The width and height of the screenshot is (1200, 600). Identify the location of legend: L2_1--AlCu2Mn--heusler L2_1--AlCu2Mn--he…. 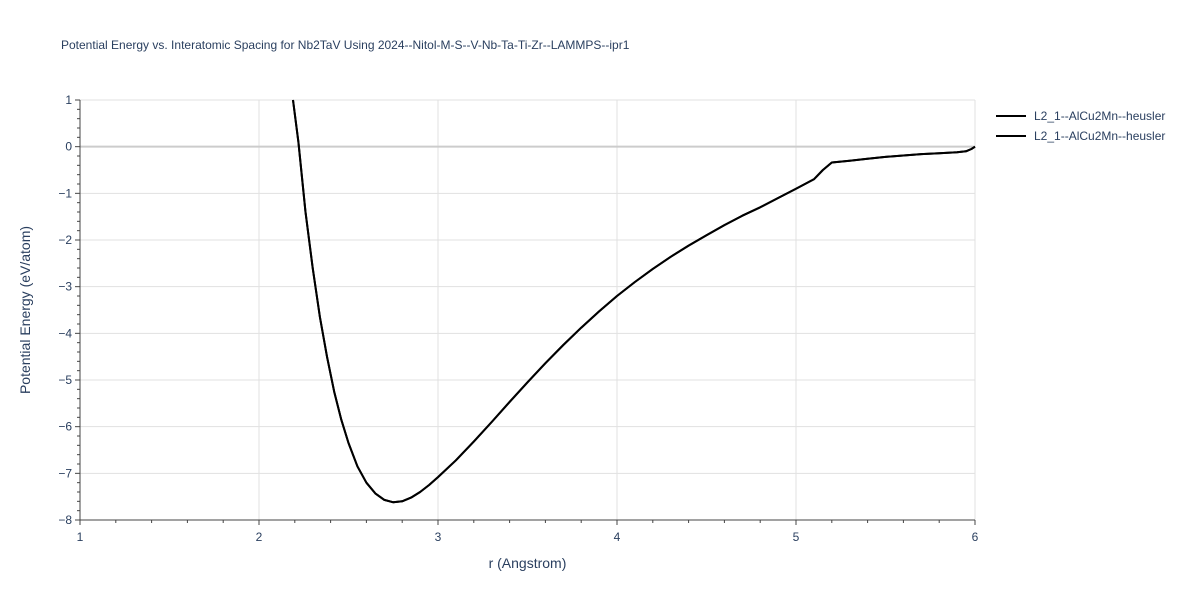
(1080, 126).